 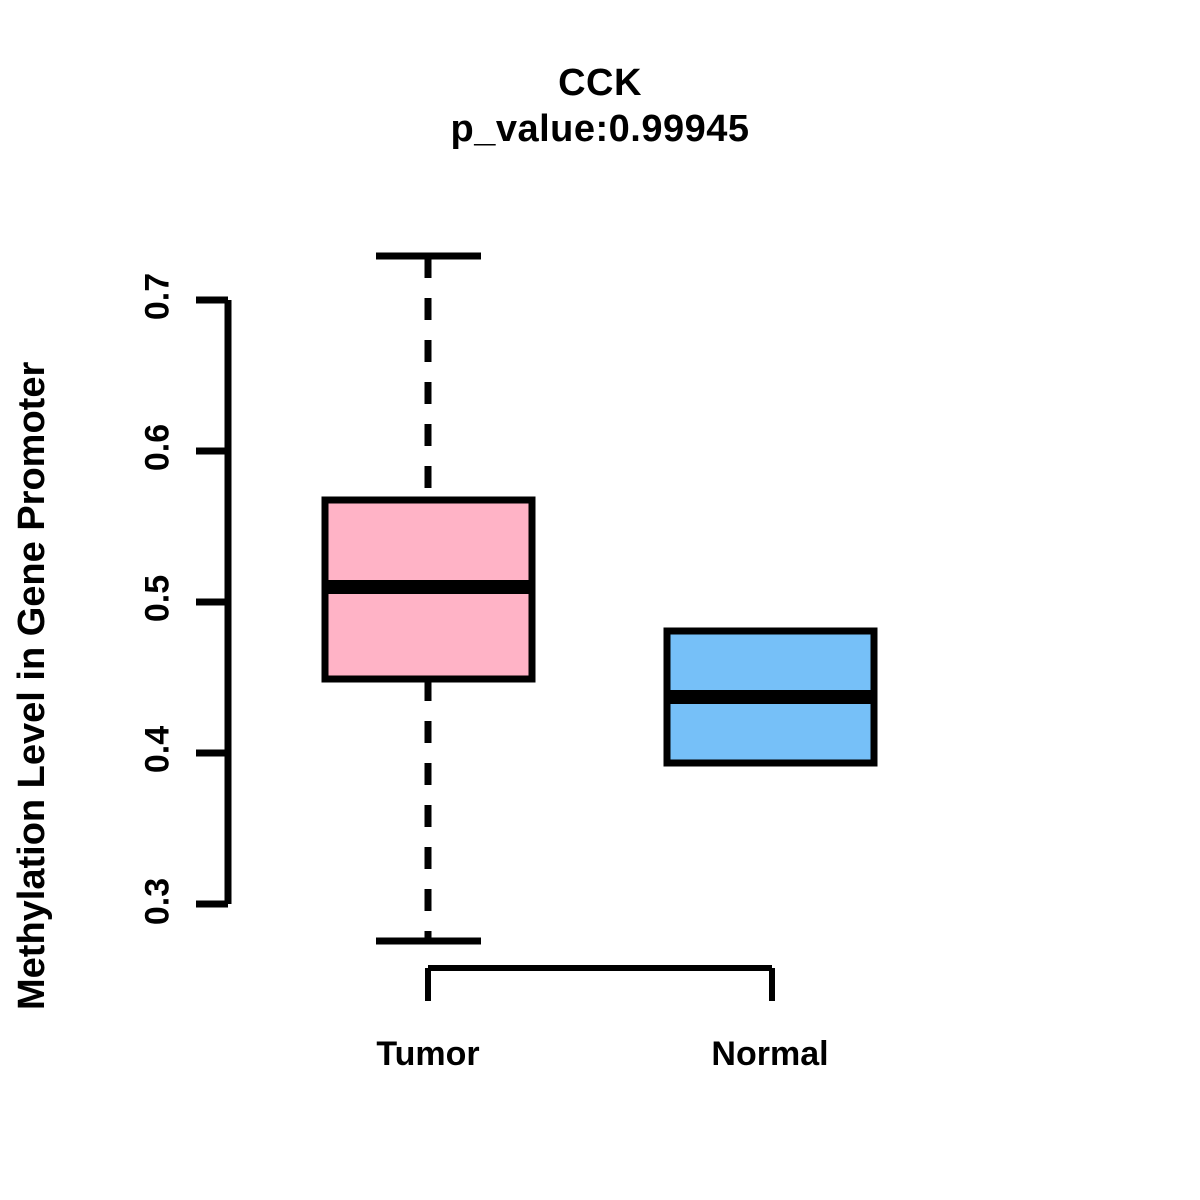 What do you see at coordinates (600, 983) in the screenshot?
I see `x-axis` at bounding box center [600, 983].